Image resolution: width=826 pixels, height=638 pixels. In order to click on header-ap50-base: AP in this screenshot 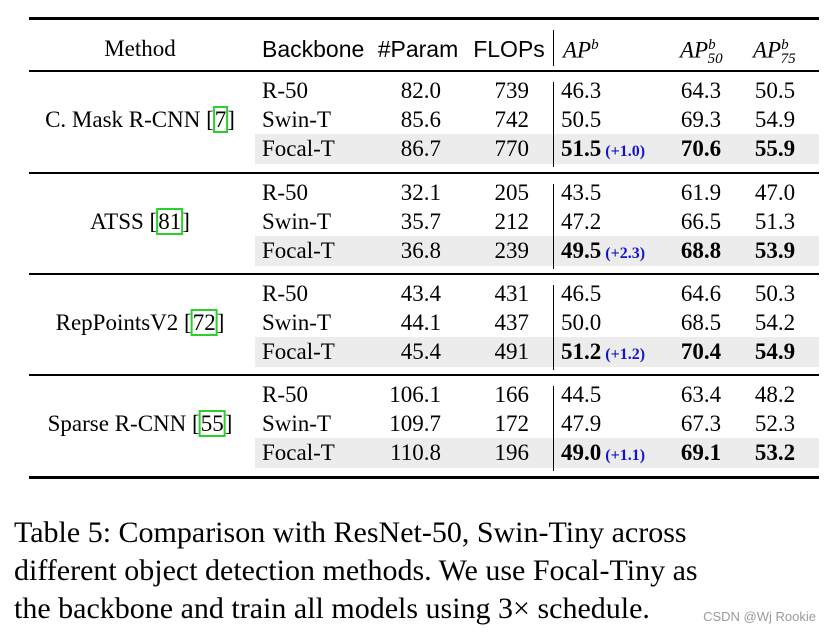, I will do `click(694, 50)`.